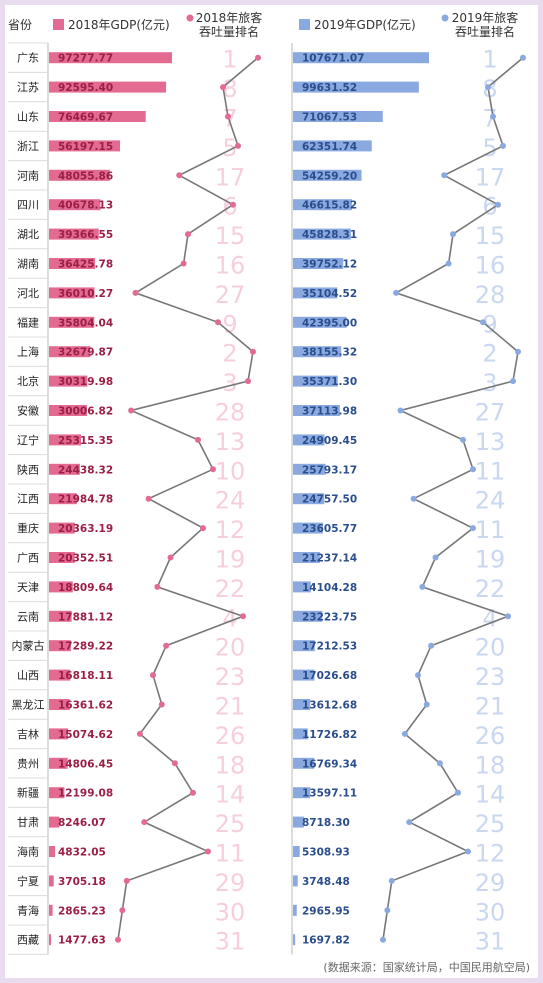 This screenshot has width=543, height=983. I want to click on gdp2018-value: 25315.35, so click(85, 441).